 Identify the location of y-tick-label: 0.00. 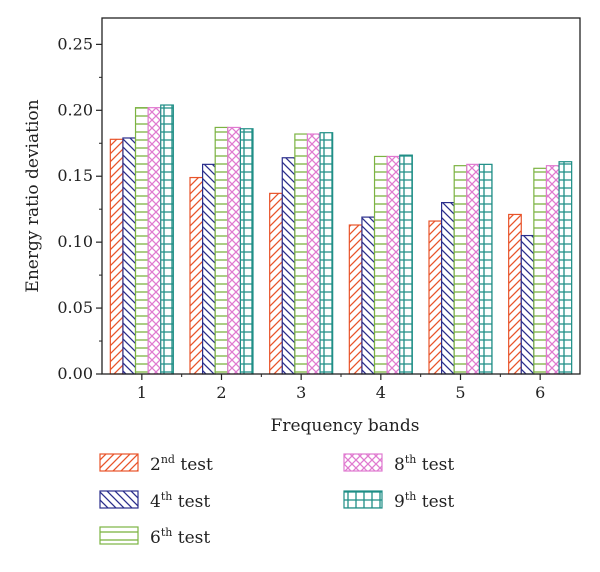
(75, 373).